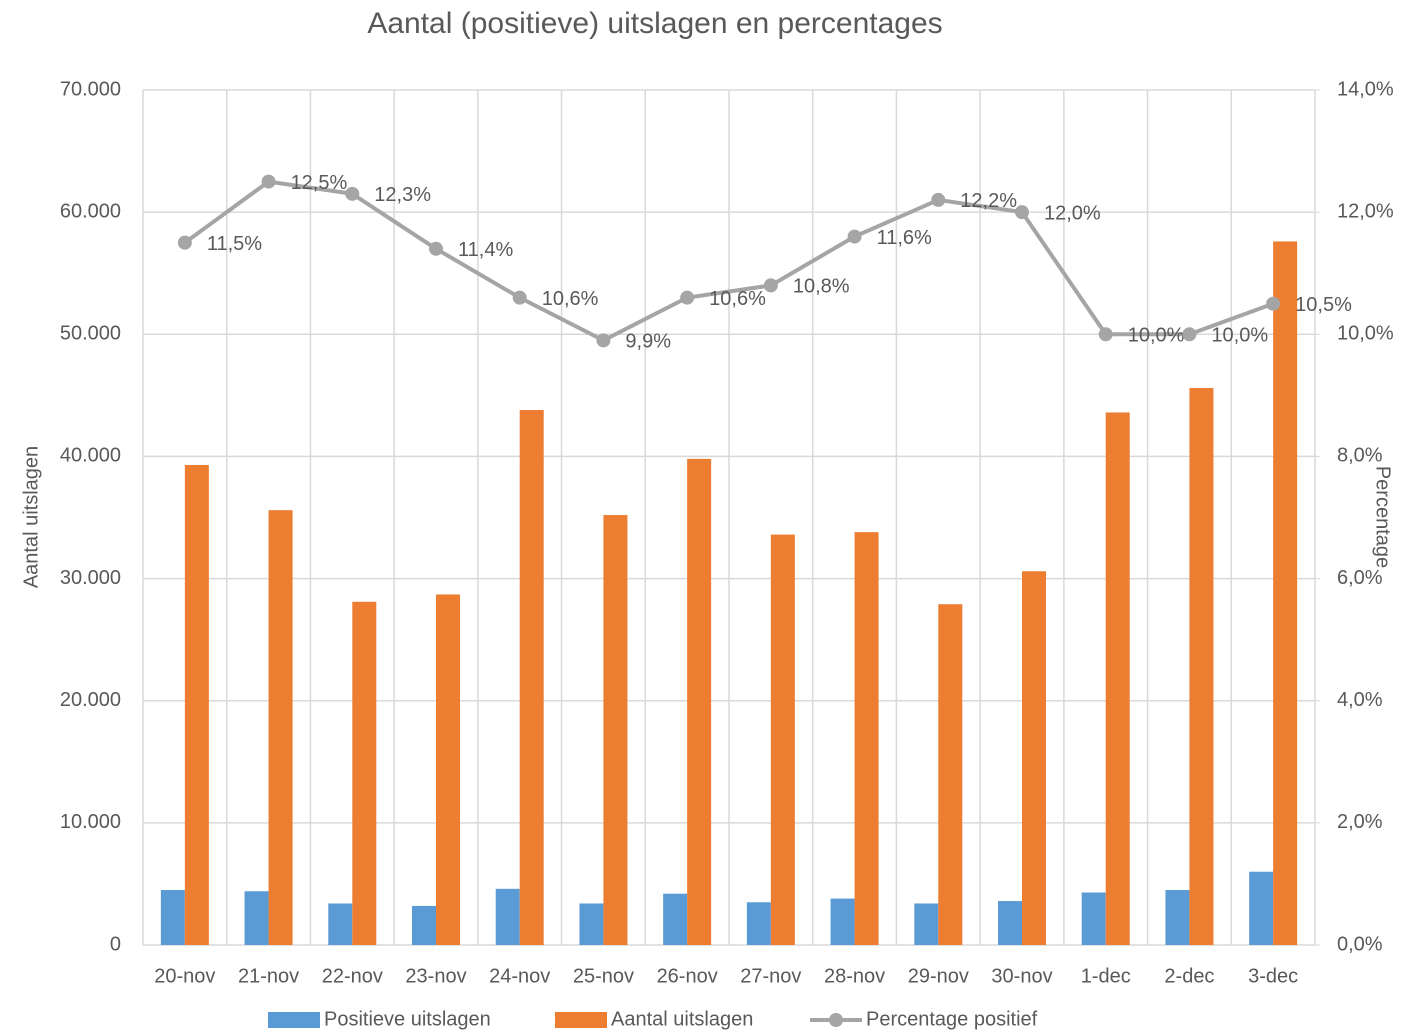  I want to click on y-tick-label: 30.000, so click(90, 578).